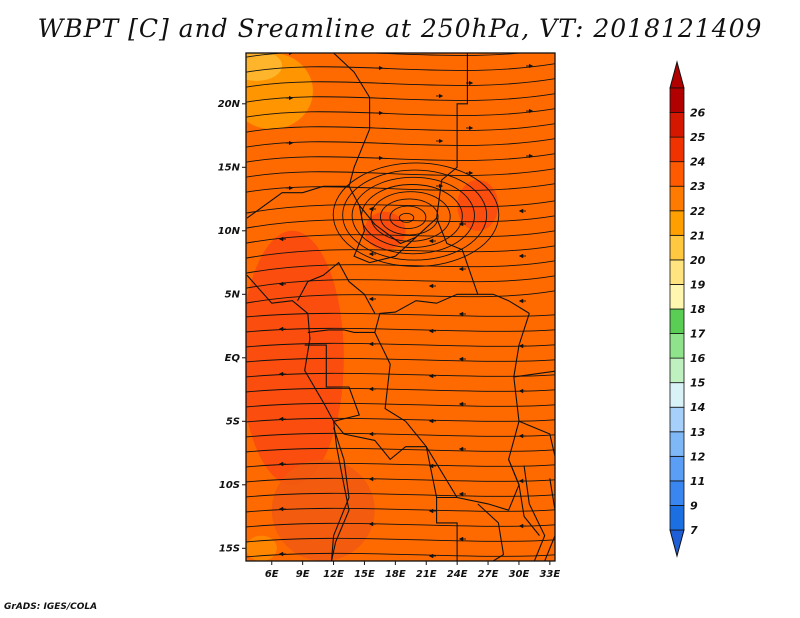 The width and height of the screenshot is (800, 618). I want to click on longitude-axis: 6E 9E 12E 15E 18E 21E 24E 27E 30E 33E, so click(412, 570).